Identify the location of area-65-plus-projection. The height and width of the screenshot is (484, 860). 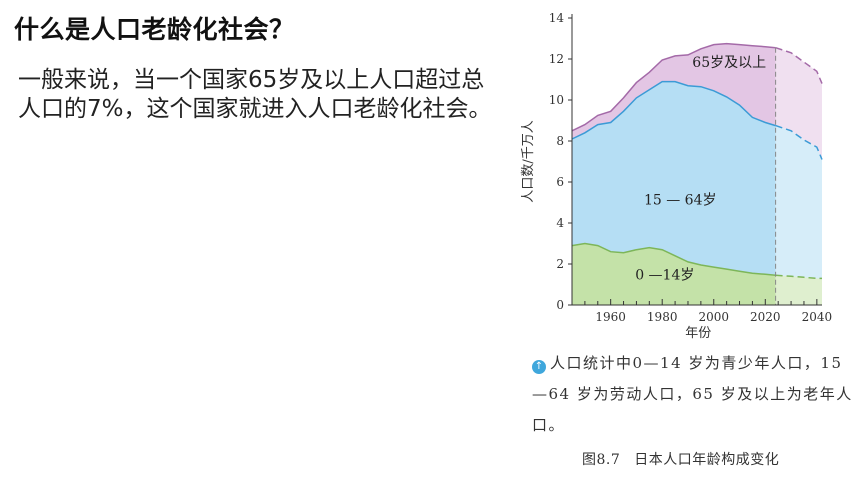
(798, 103).